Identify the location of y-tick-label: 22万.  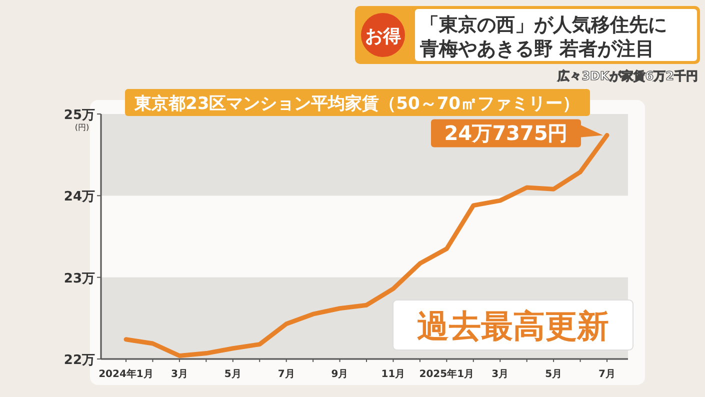
(79, 360).